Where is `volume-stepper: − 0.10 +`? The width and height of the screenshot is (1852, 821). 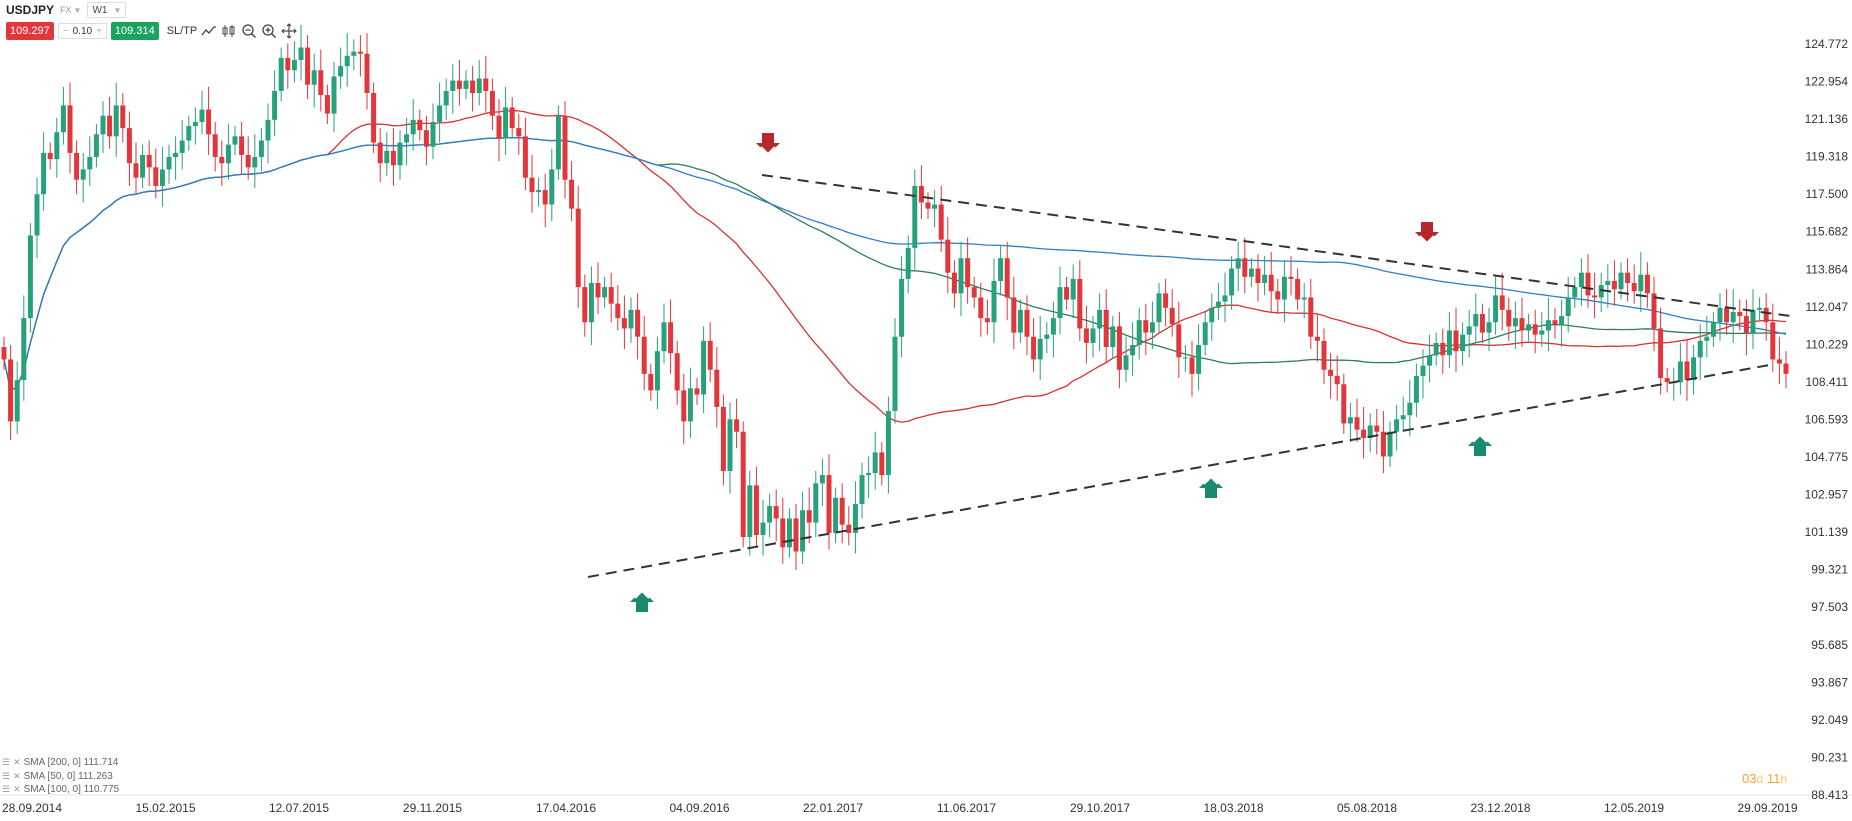
volume-stepper: − 0.10 + is located at coordinates (82, 31).